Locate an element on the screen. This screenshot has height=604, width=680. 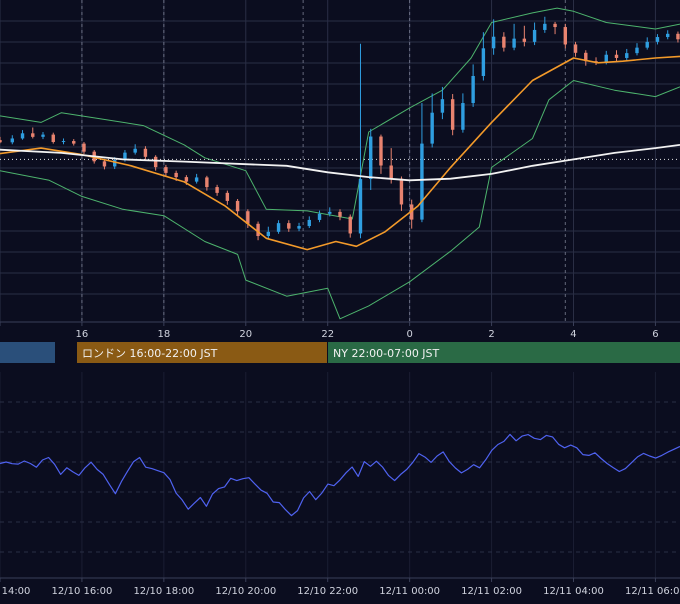
oscillator-x-tick-label: 12/10 14:00 is located at coordinates (15, 591).